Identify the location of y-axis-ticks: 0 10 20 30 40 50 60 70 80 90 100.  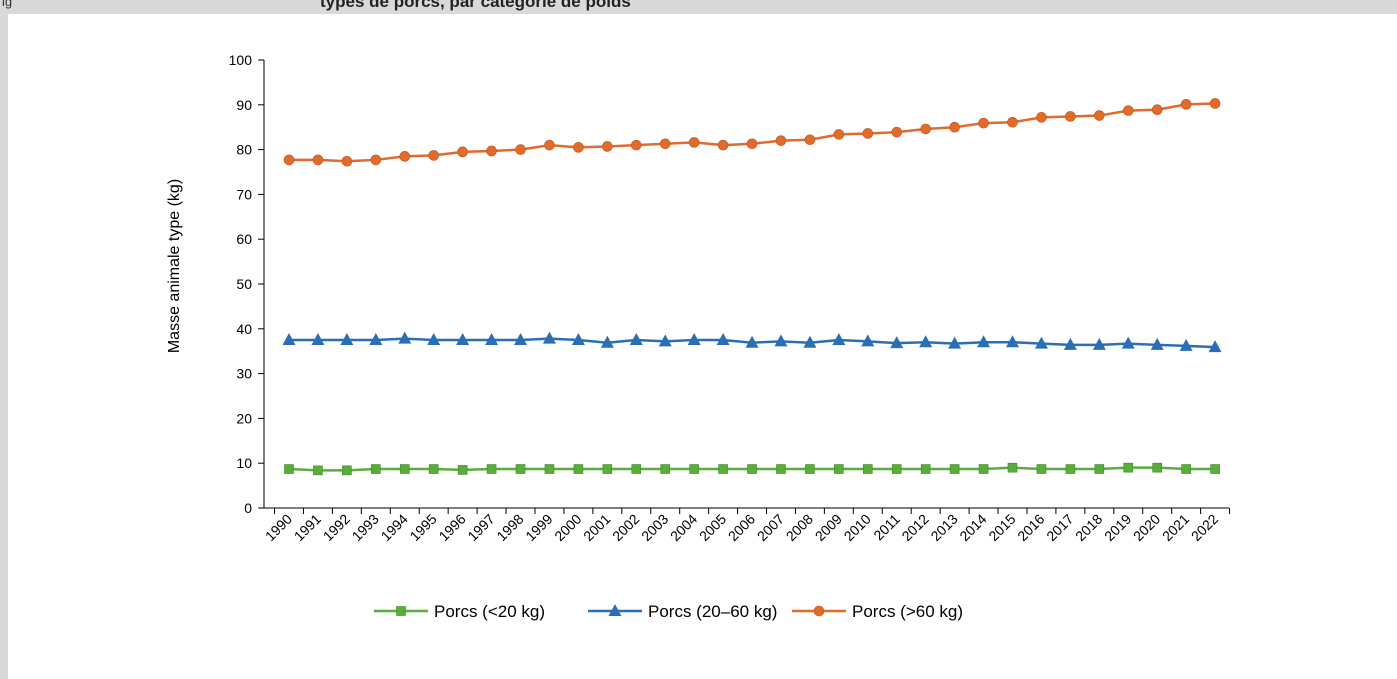
(246, 284).